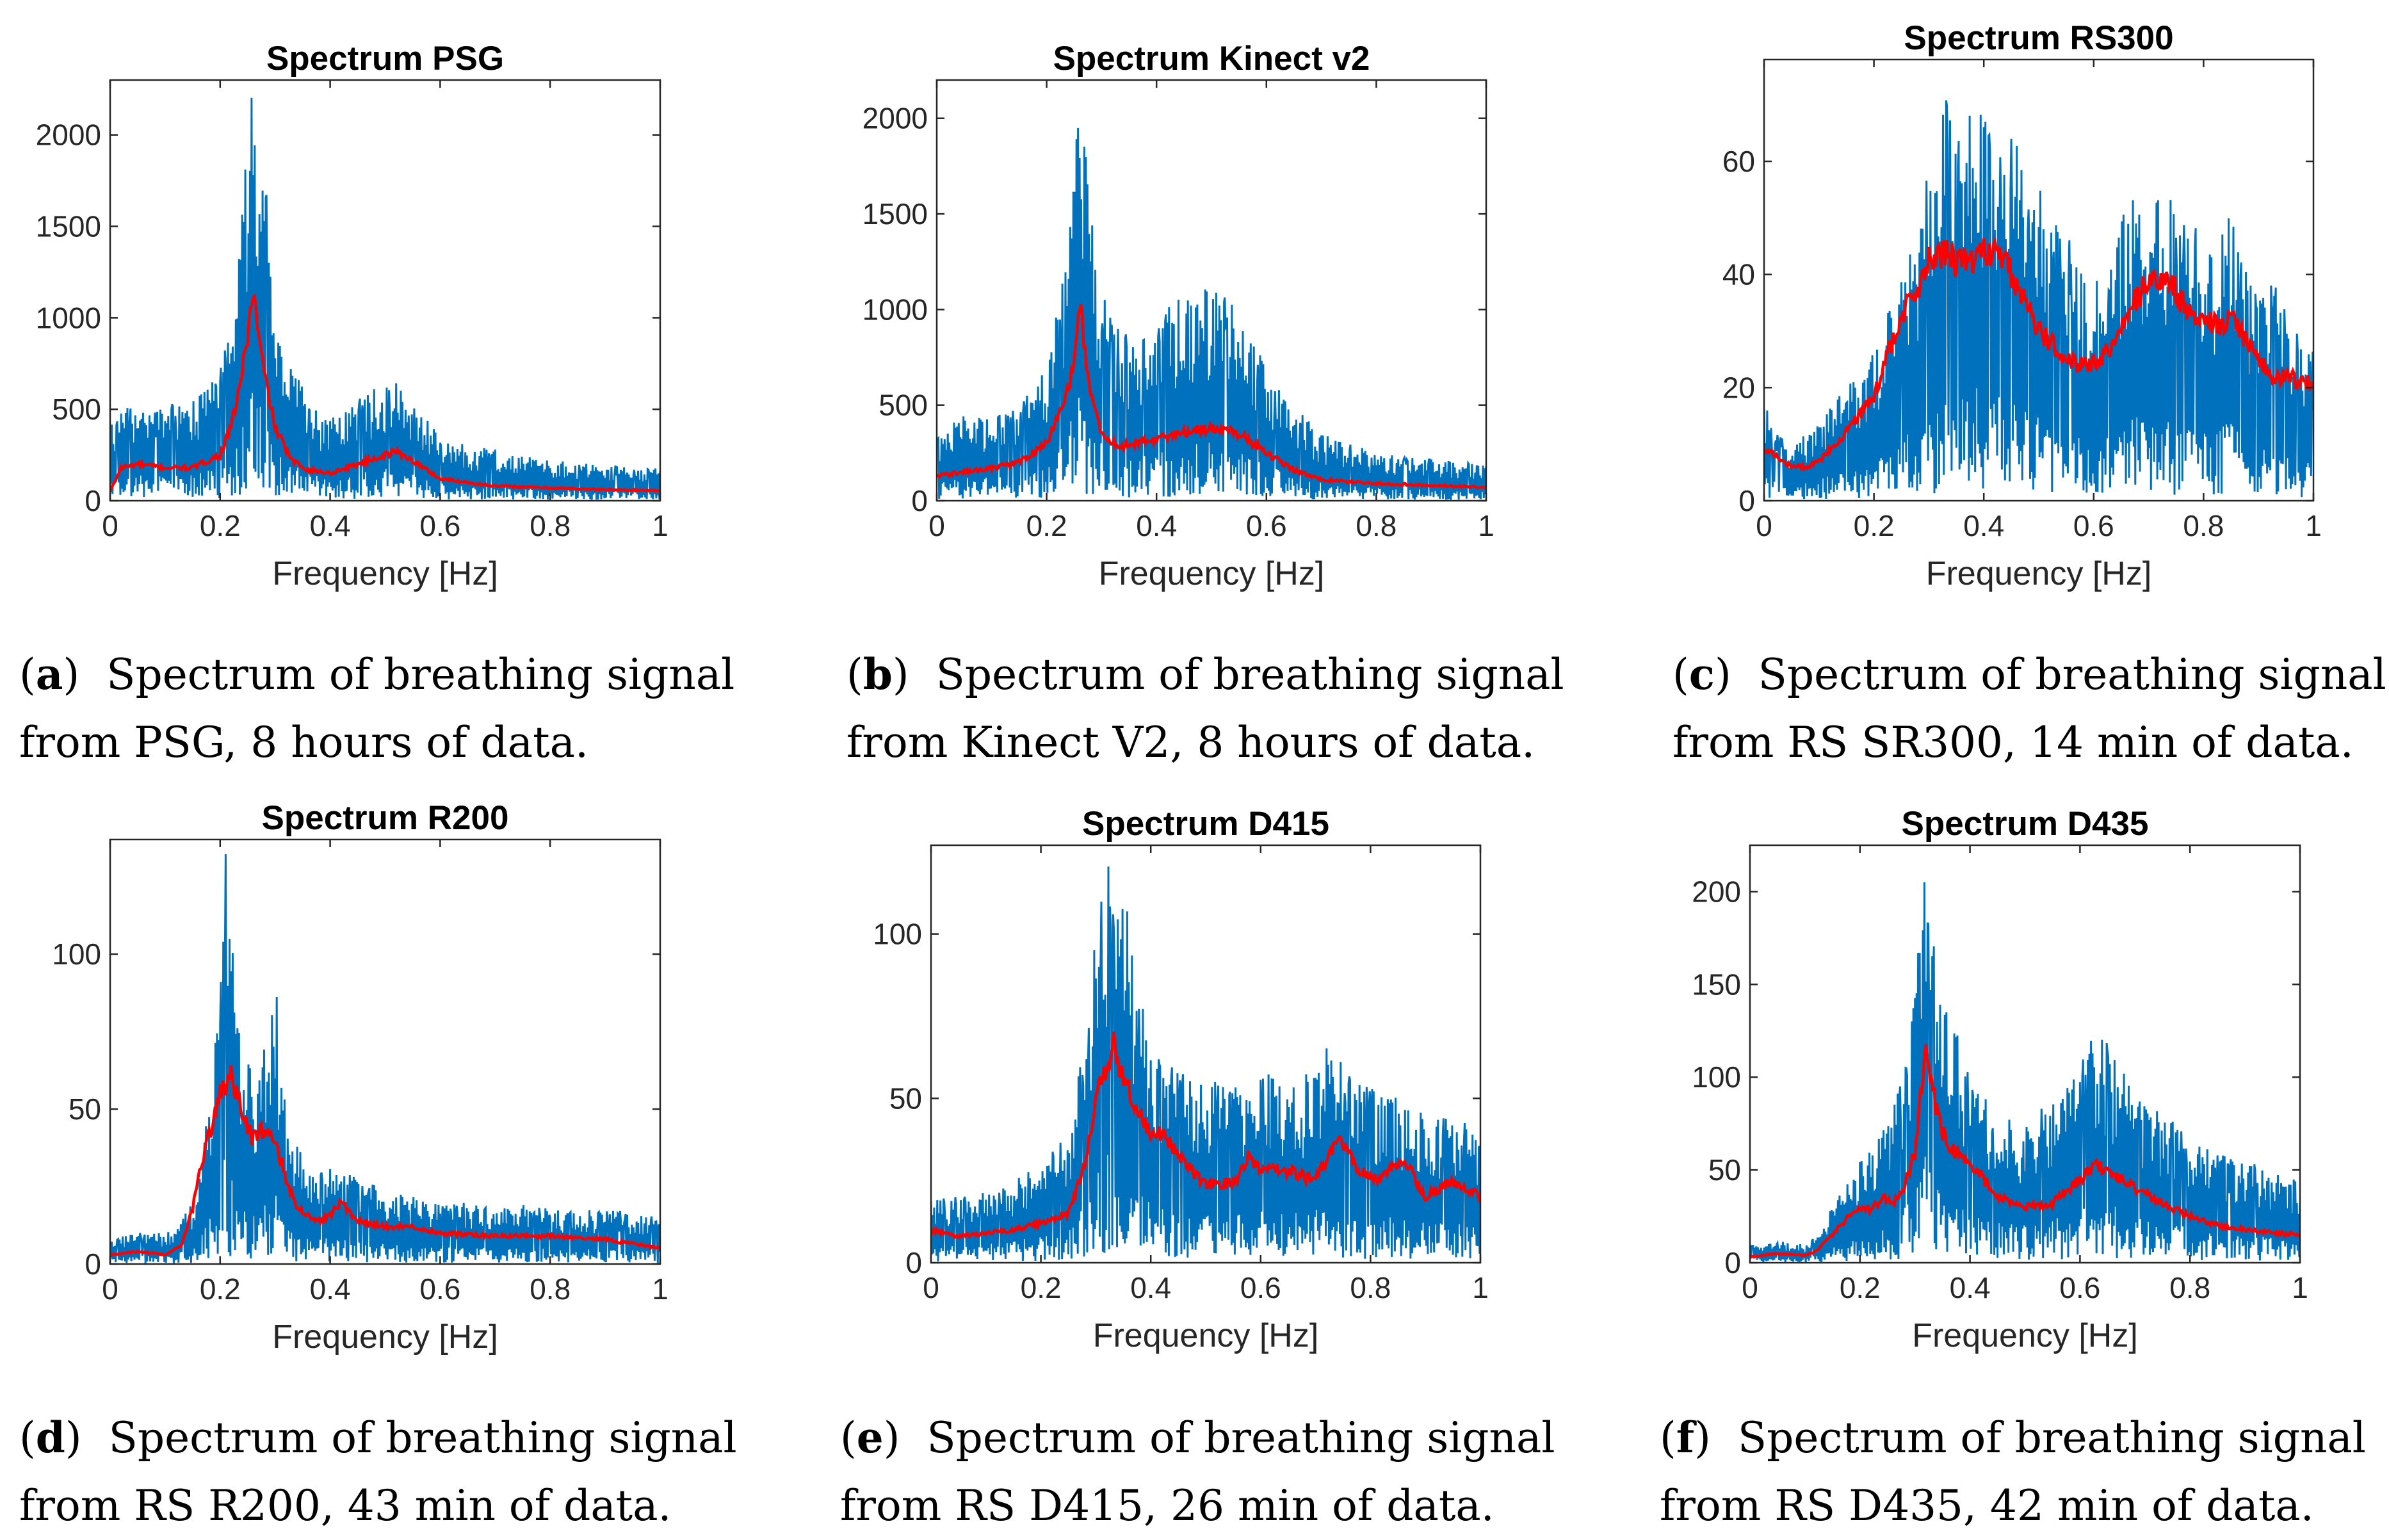 Image resolution: width=2389 pixels, height=1540 pixels. Describe the element at coordinates (1685, 1438) in the screenshot. I see `caption-label: f` at that location.